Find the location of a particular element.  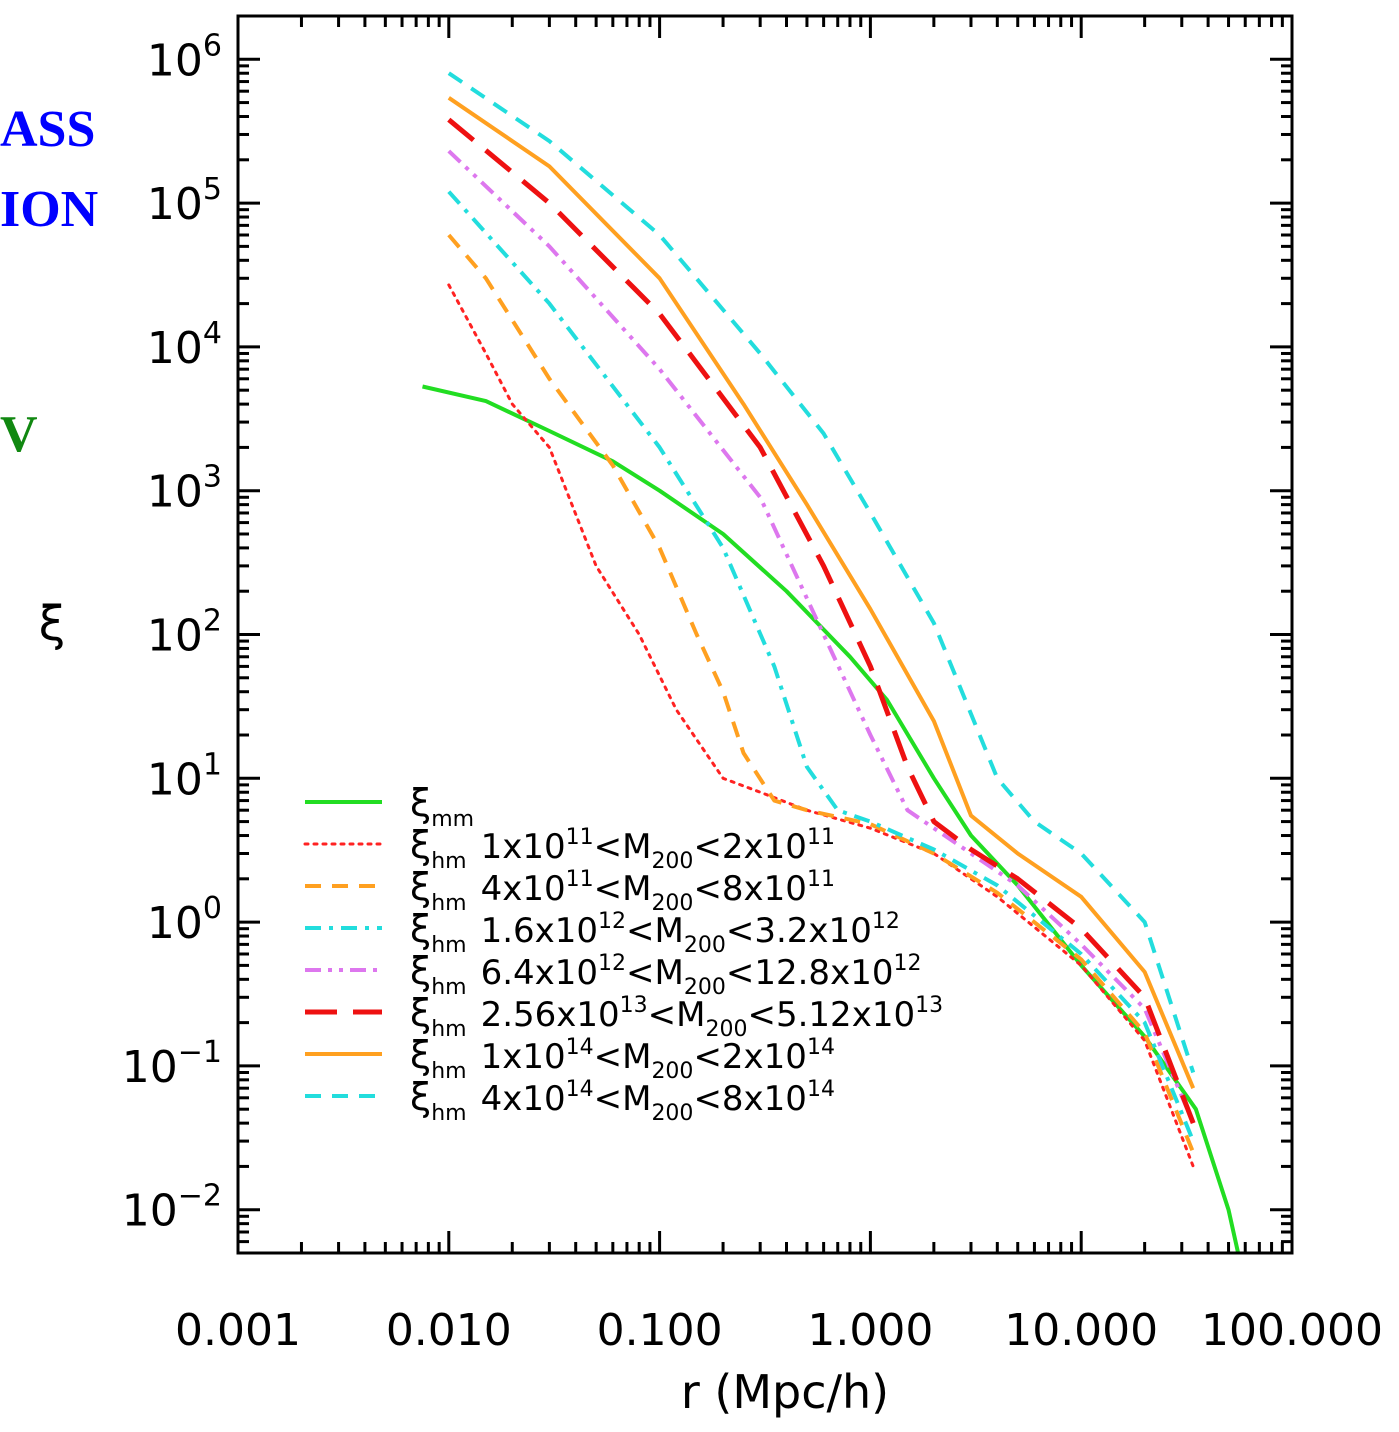

x-tick-label: 1.000 is located at coordinates (870, 1330).